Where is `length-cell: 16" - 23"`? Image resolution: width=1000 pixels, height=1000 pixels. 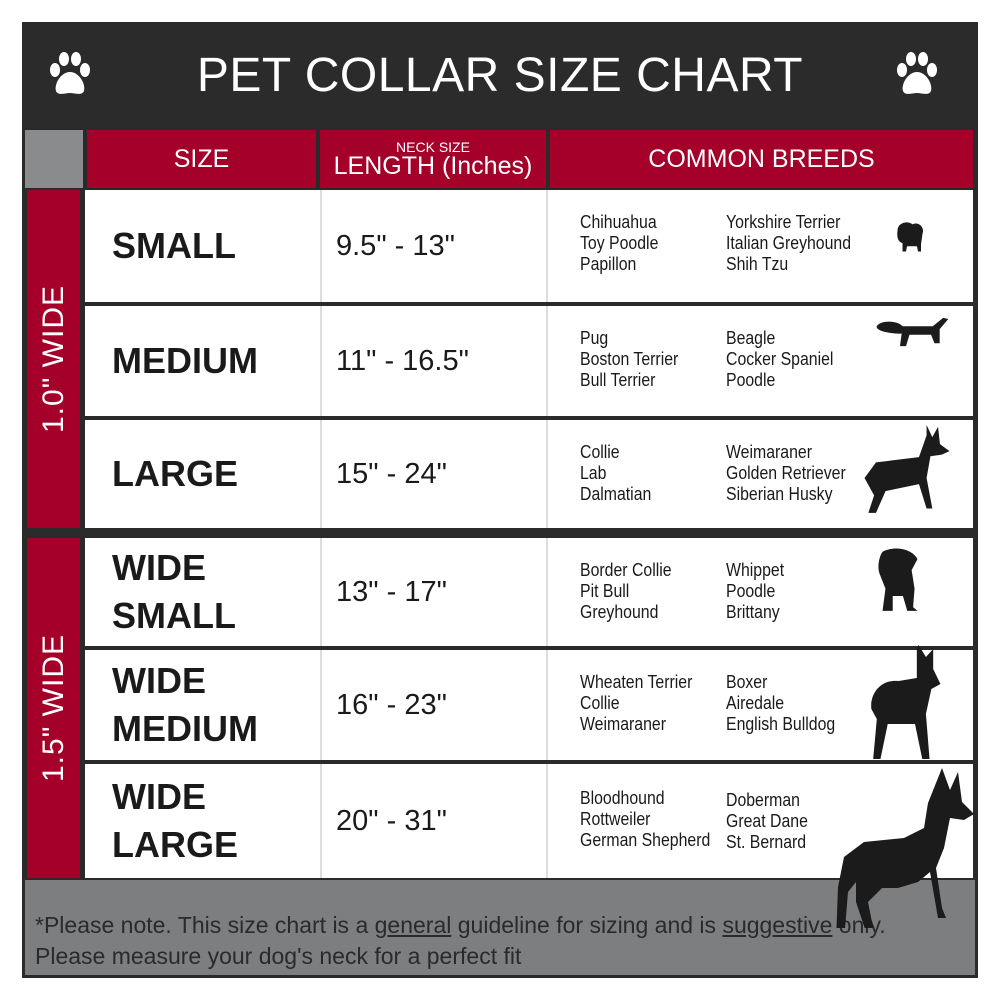
length-cell: 16" - 23" is located at coordinates (434, 705).